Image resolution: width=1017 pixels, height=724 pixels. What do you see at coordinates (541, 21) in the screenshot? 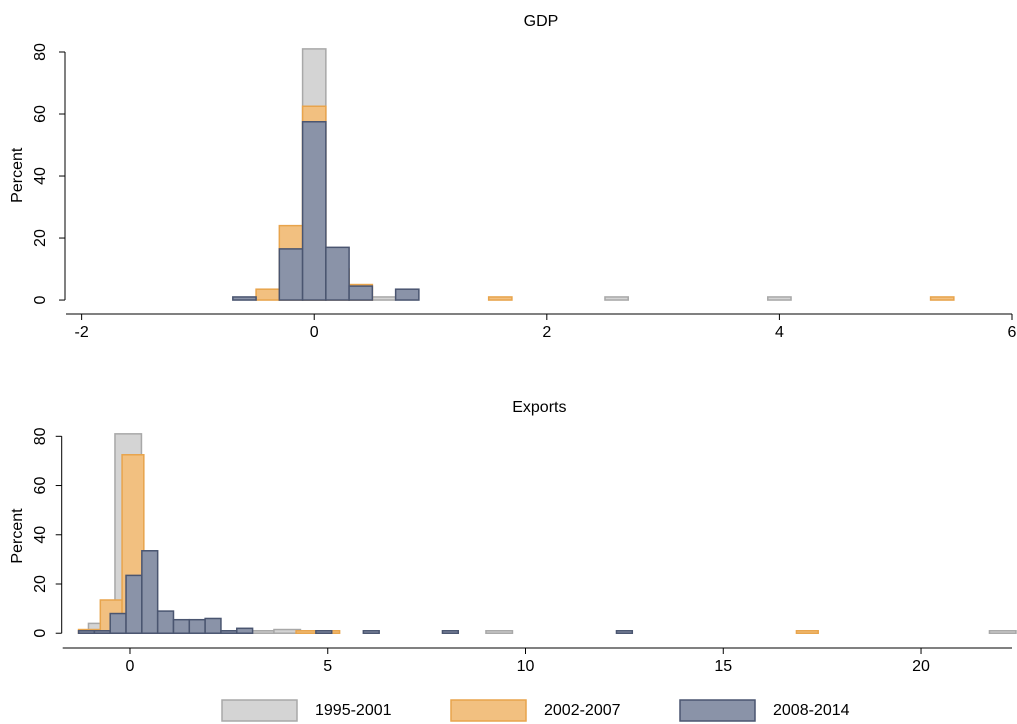
I see `chart-title: GDP` at bounding box center [541, 21].